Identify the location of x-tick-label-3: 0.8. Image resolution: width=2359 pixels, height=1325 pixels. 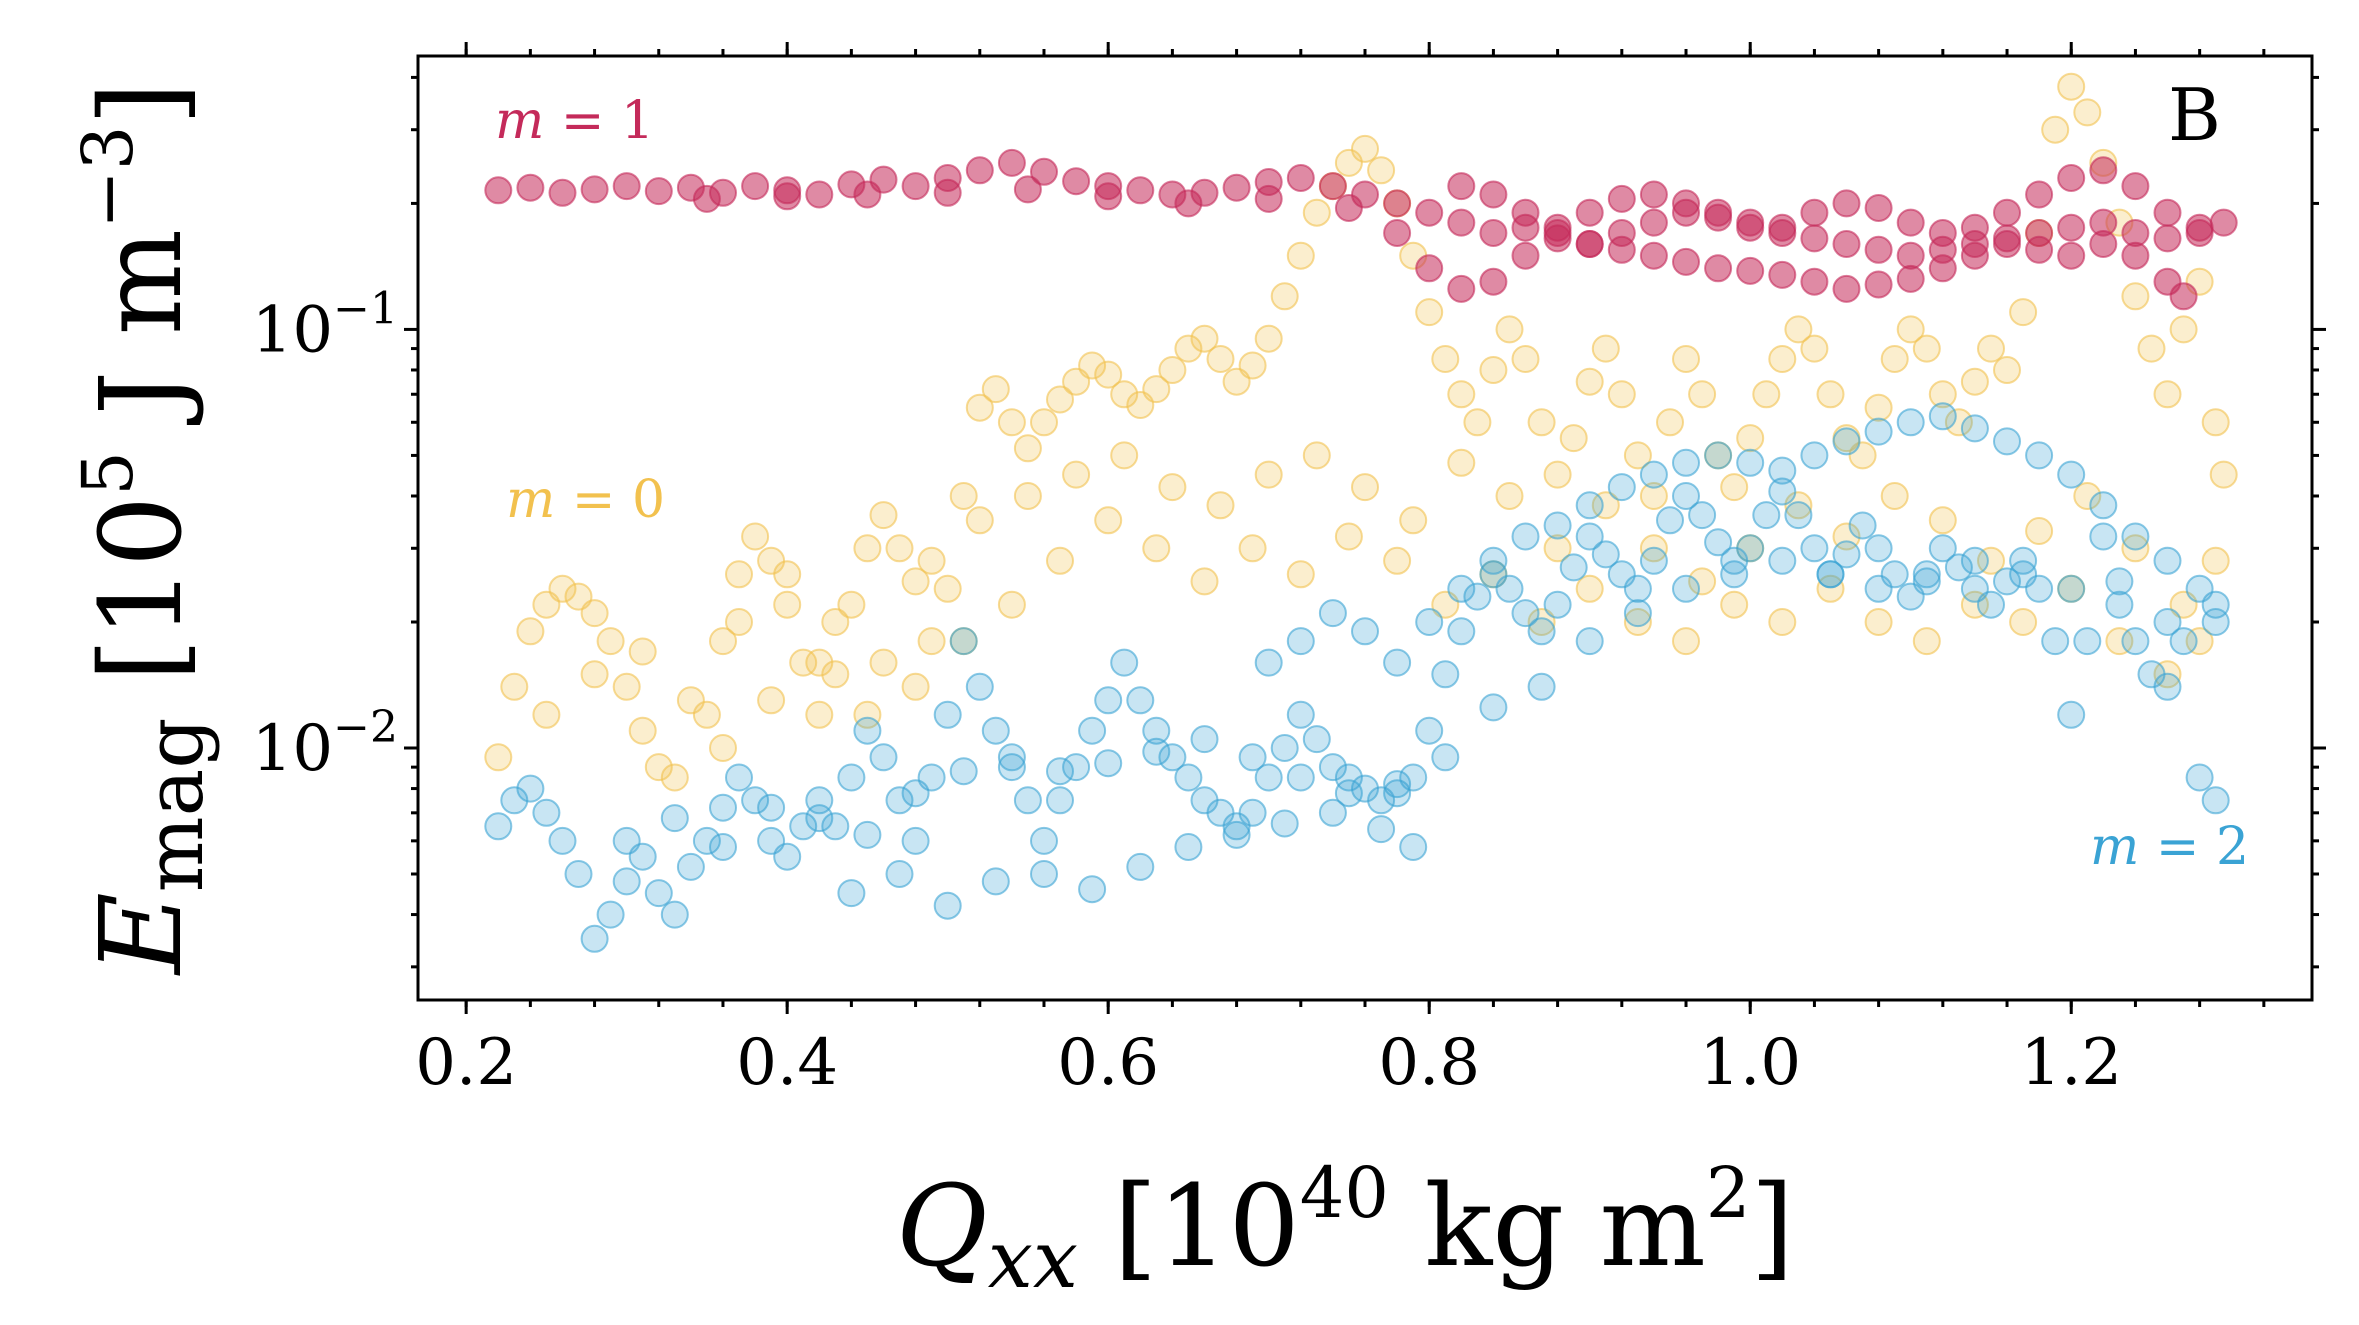
(1429, 1063).